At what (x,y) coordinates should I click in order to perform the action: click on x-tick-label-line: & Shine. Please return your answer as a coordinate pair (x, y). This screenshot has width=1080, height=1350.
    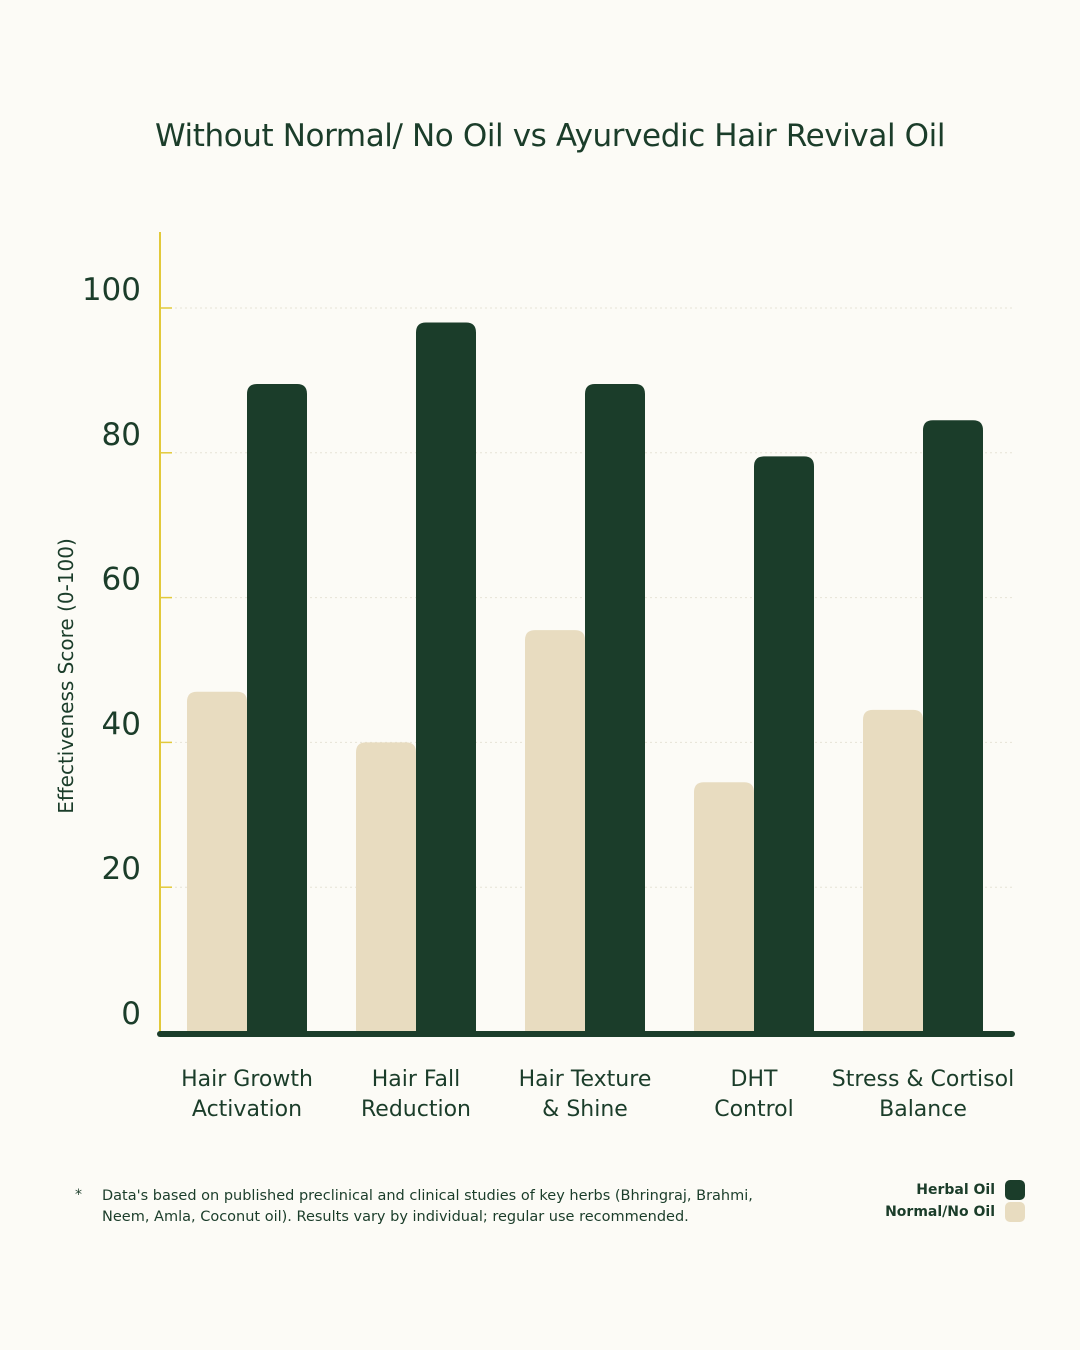
    Looking at the image, I should click on (585, 1109).